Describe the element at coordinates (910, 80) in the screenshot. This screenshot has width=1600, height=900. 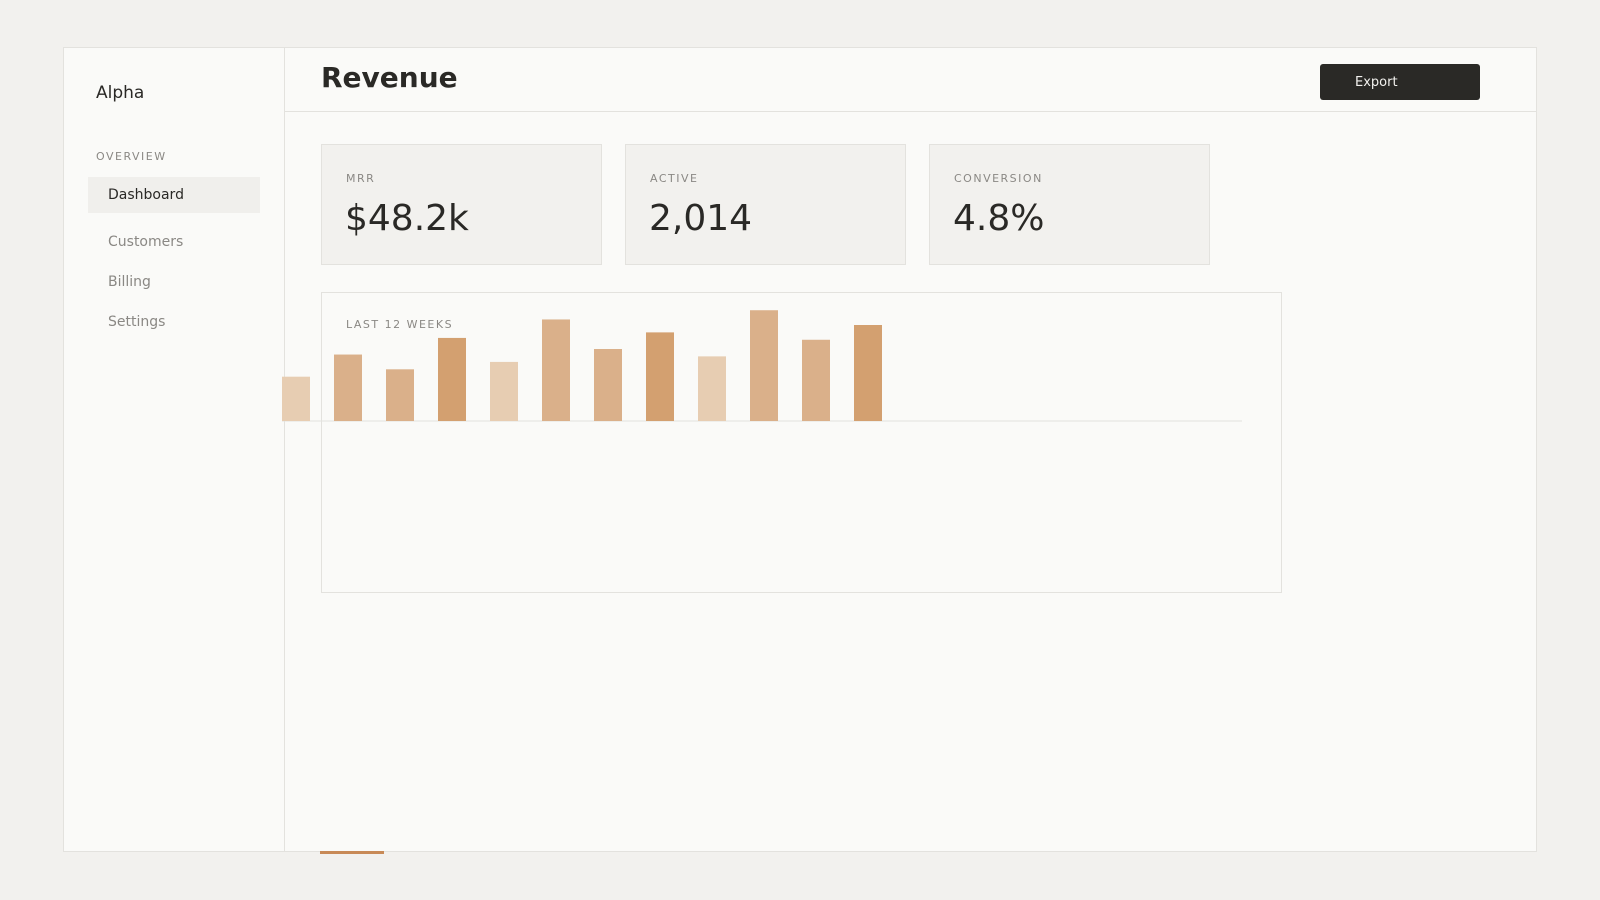
I see `page-header: Revenue Export` at that location.